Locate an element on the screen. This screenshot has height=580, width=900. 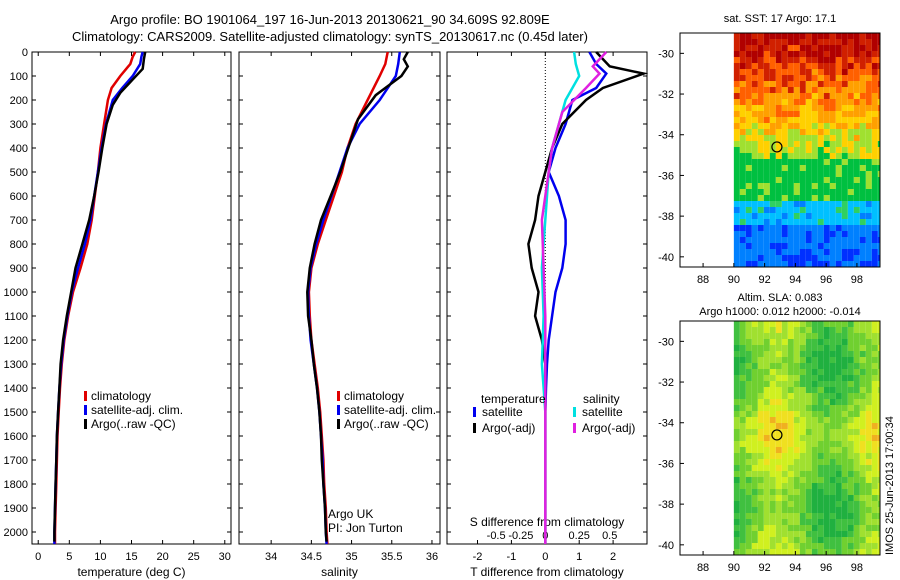
map-y-tick-label: -38 is located at coordinates (666, 217).